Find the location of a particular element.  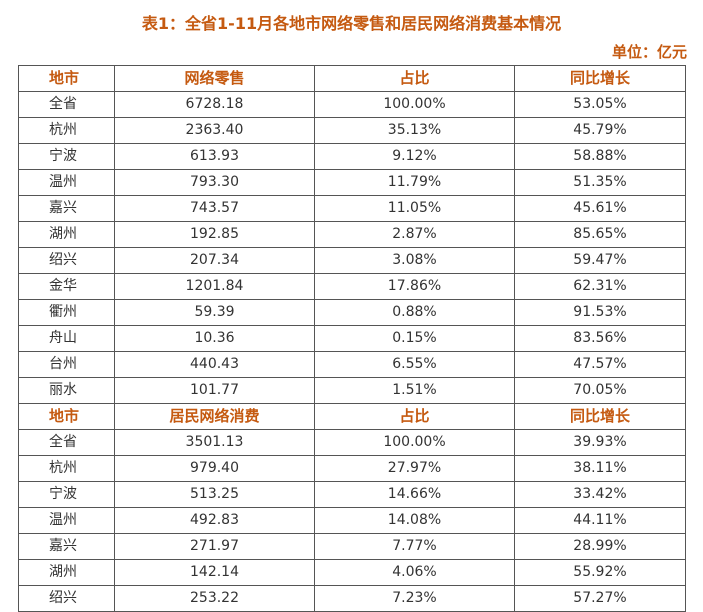

value-cell: 2.87% is located at coordinates (414, 234).